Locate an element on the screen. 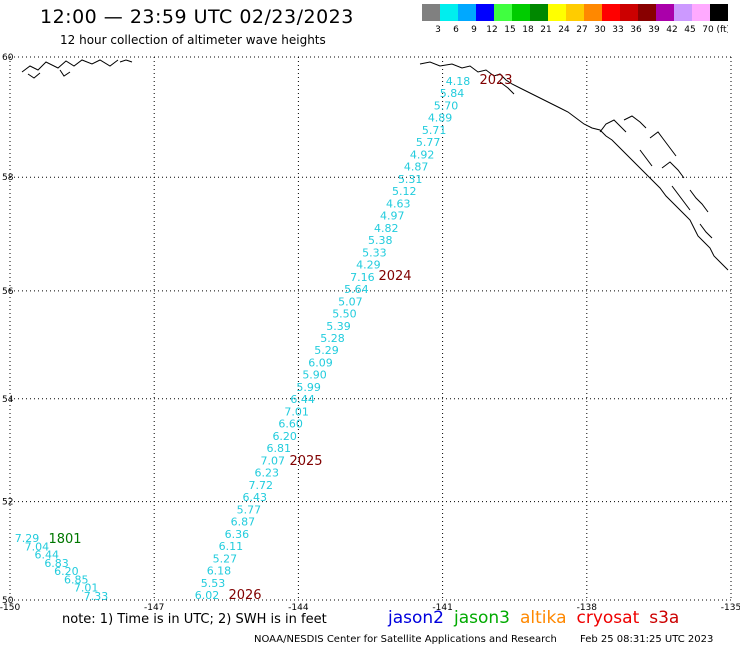 The width and height of the screenshot is (740, 650). swh-value: 6.36 is located at coordinates (237, 534).